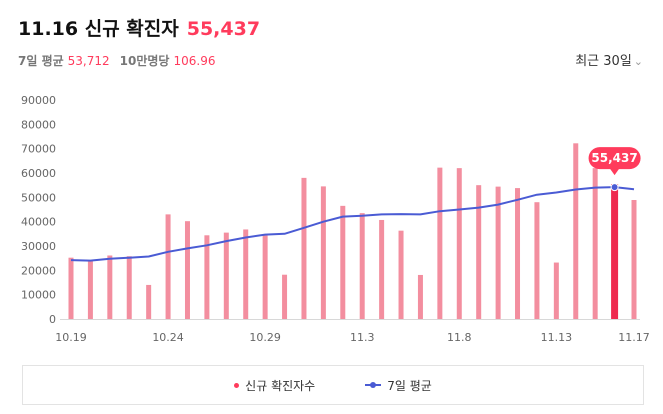  I want to click on header: 11.16 신규 확진자 55,437, so click(139, 27).